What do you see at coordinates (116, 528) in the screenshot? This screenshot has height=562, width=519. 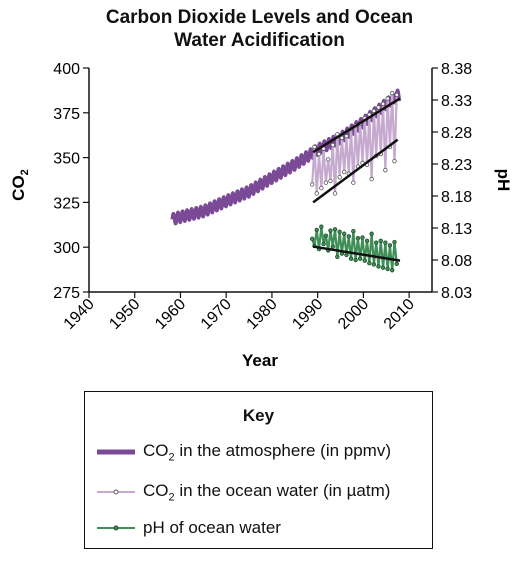 I see `legend-swatch-ph` at bounding box center [116, 528].